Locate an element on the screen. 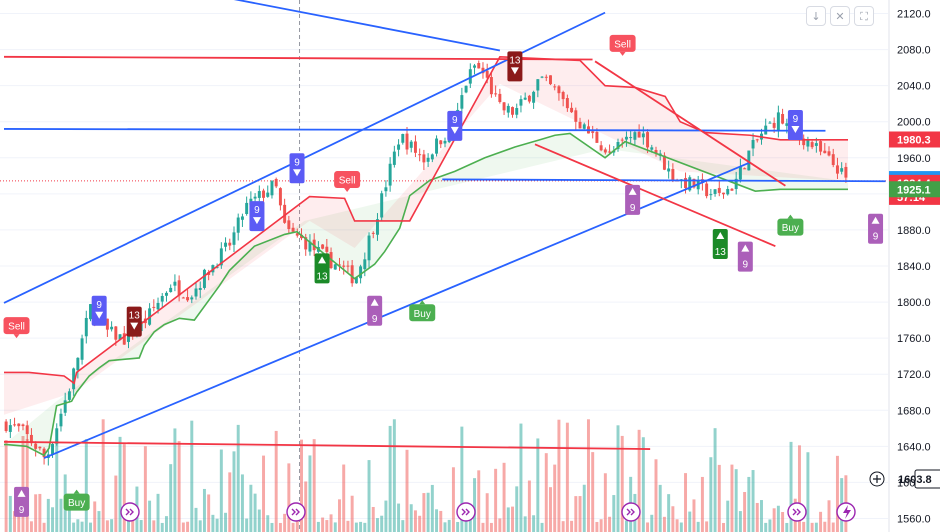 The image size is (940, 532). expand-icon: ⛶ is located at coordinates (864, 16).